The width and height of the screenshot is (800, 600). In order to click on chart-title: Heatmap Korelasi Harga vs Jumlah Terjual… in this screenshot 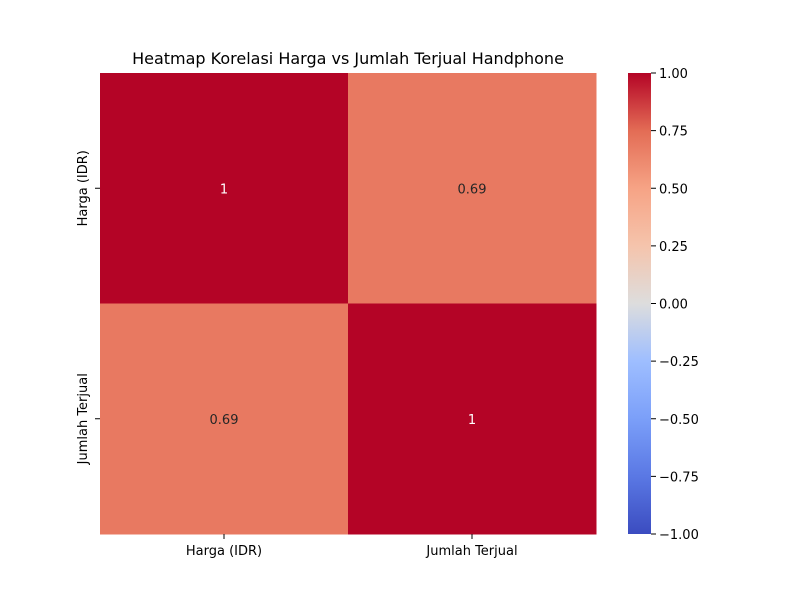, I will do `click(348, 58)`.